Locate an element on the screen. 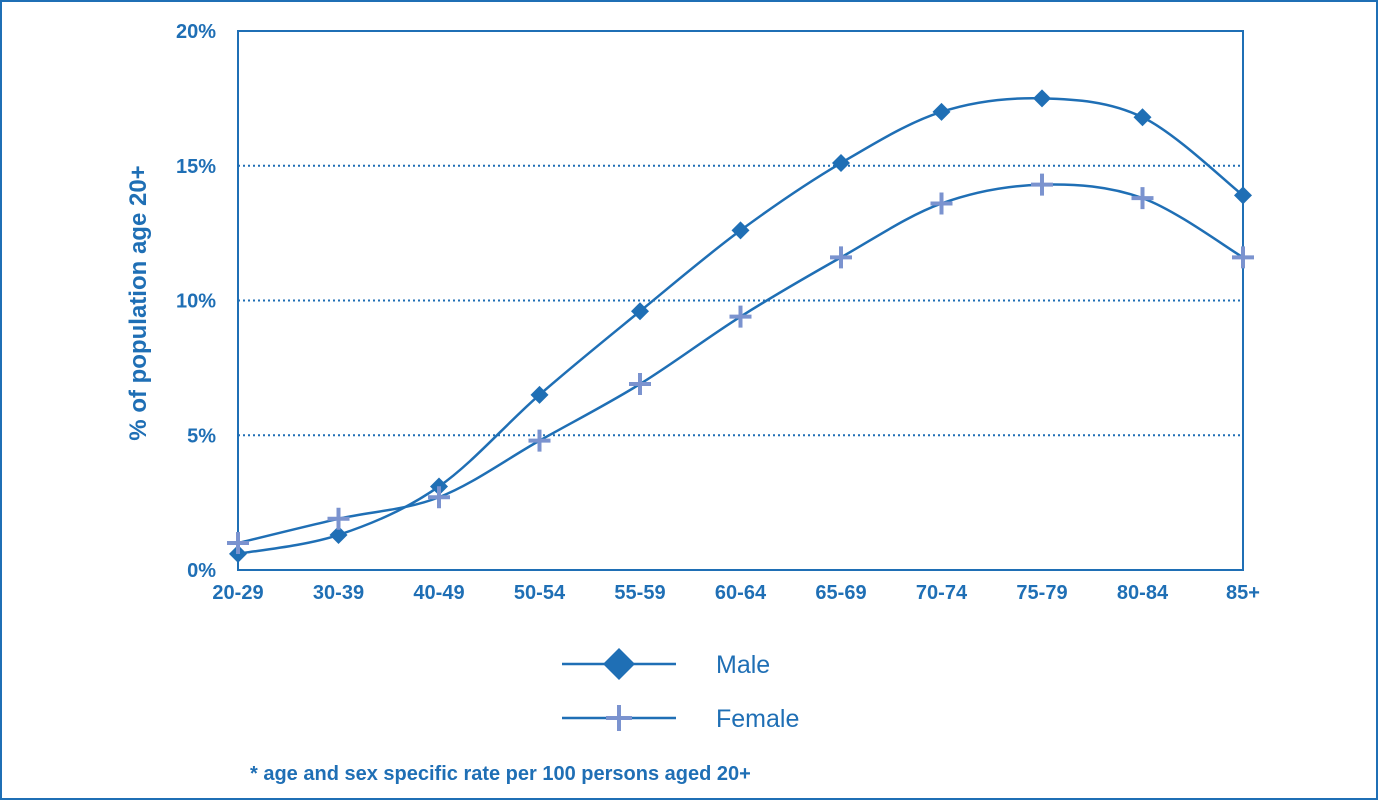  y-tick-label: 15% is located at coordinates (196, 167).